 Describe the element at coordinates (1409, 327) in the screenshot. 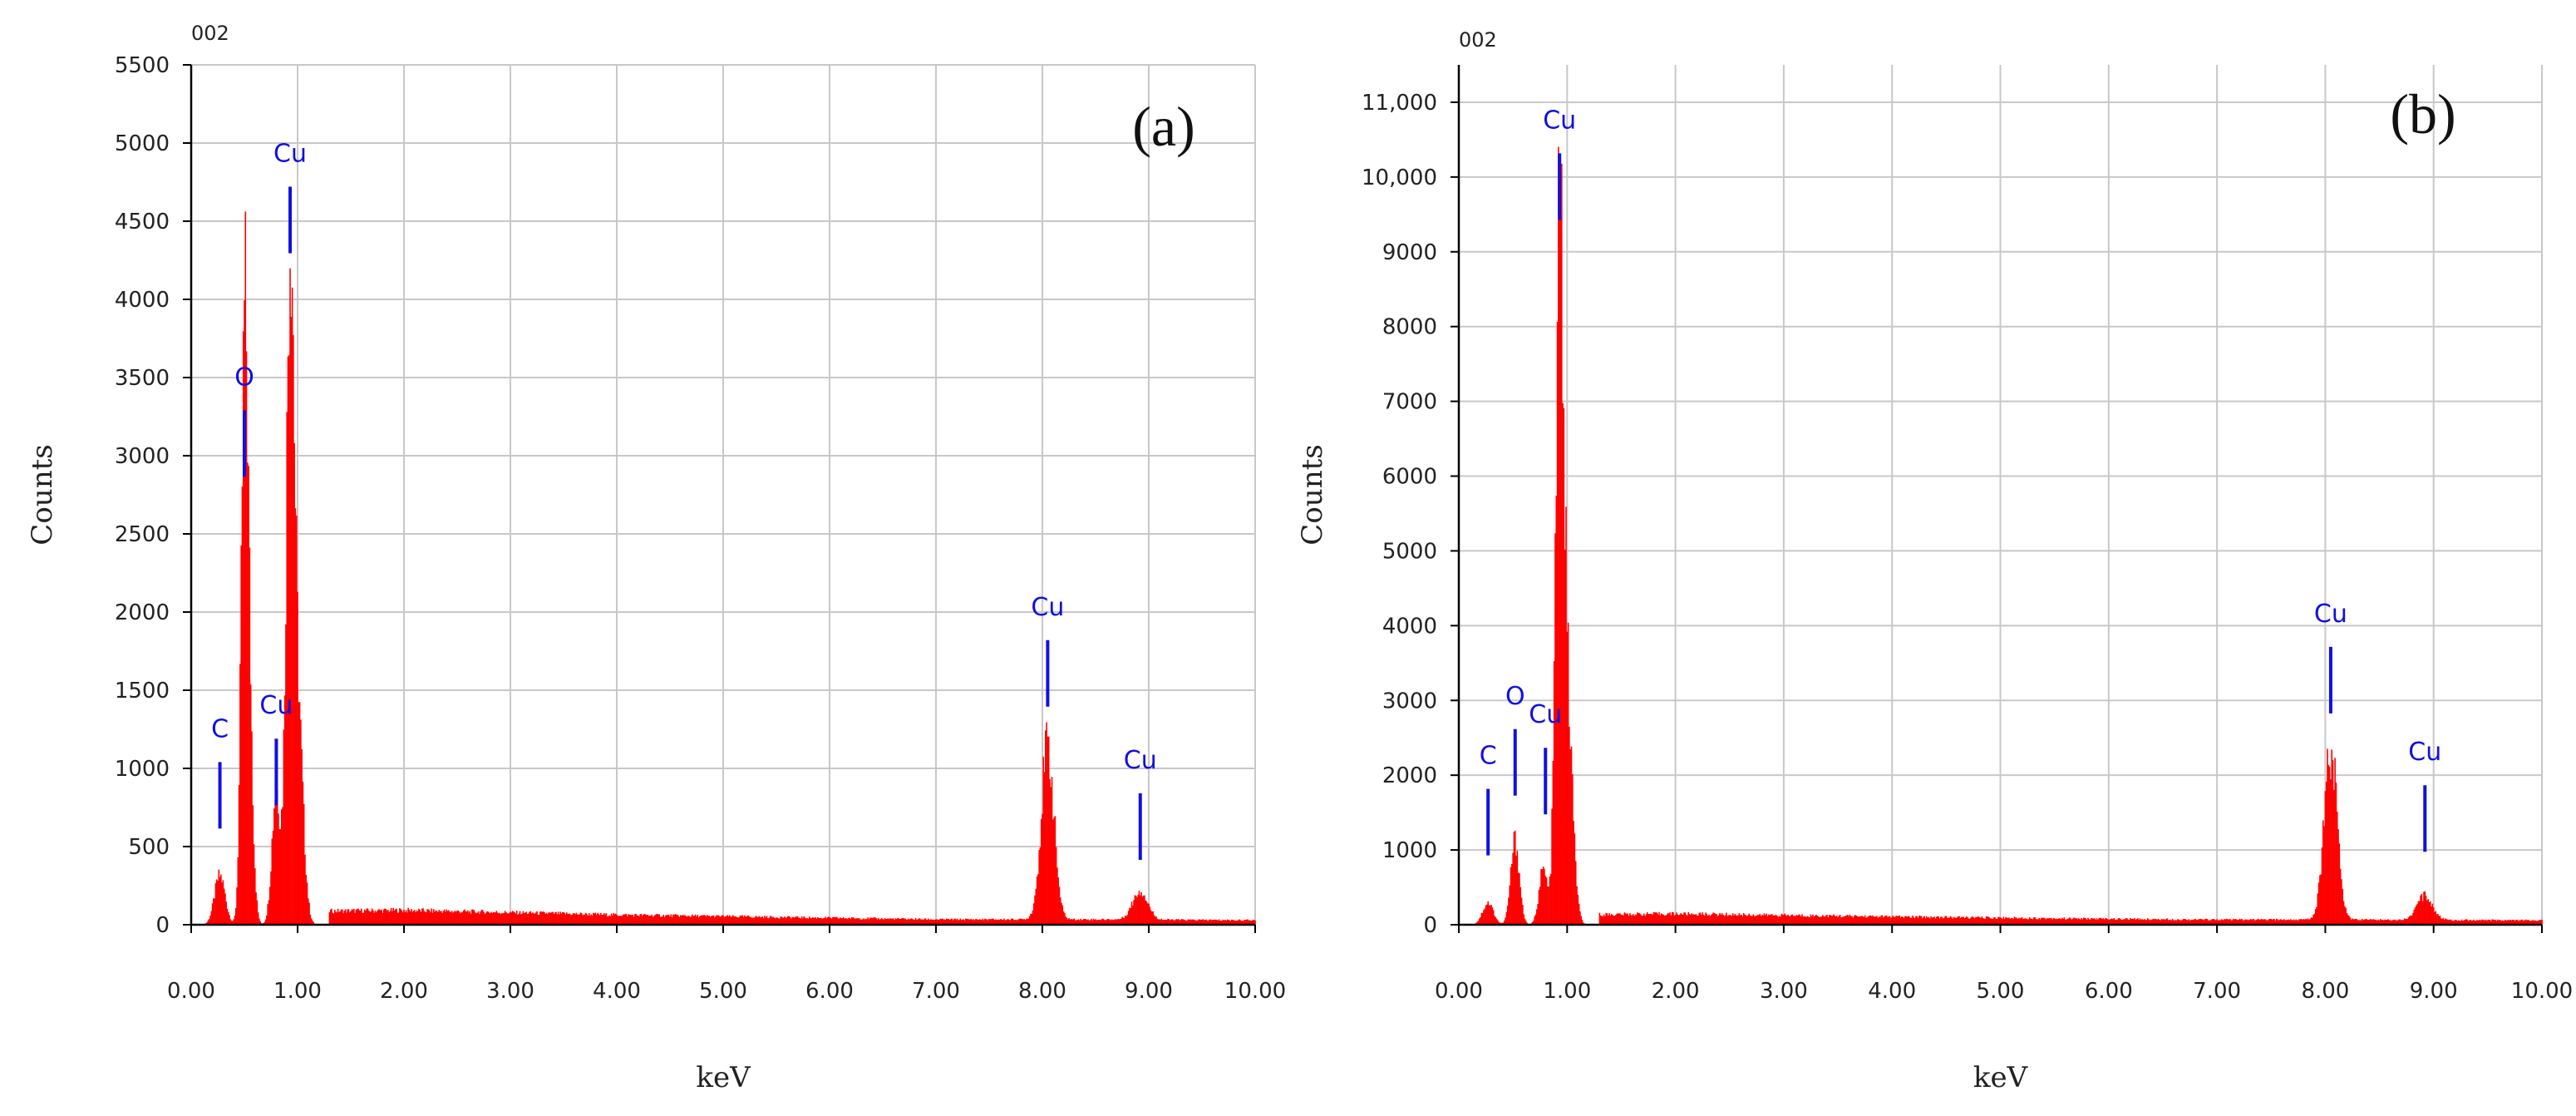

I see `y-tick-label: 8000` at that location.